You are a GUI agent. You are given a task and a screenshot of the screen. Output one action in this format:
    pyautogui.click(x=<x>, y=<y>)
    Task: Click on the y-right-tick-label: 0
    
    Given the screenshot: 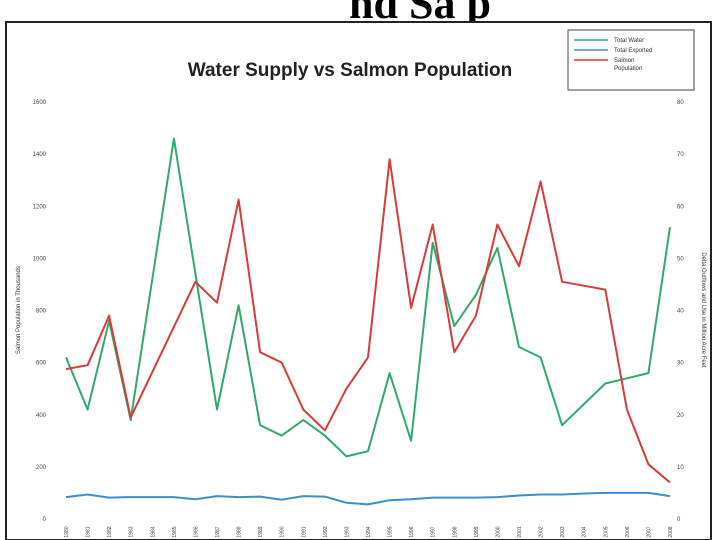 What is the action you would take?
    pyautogui.click(x=679, y=520)
    